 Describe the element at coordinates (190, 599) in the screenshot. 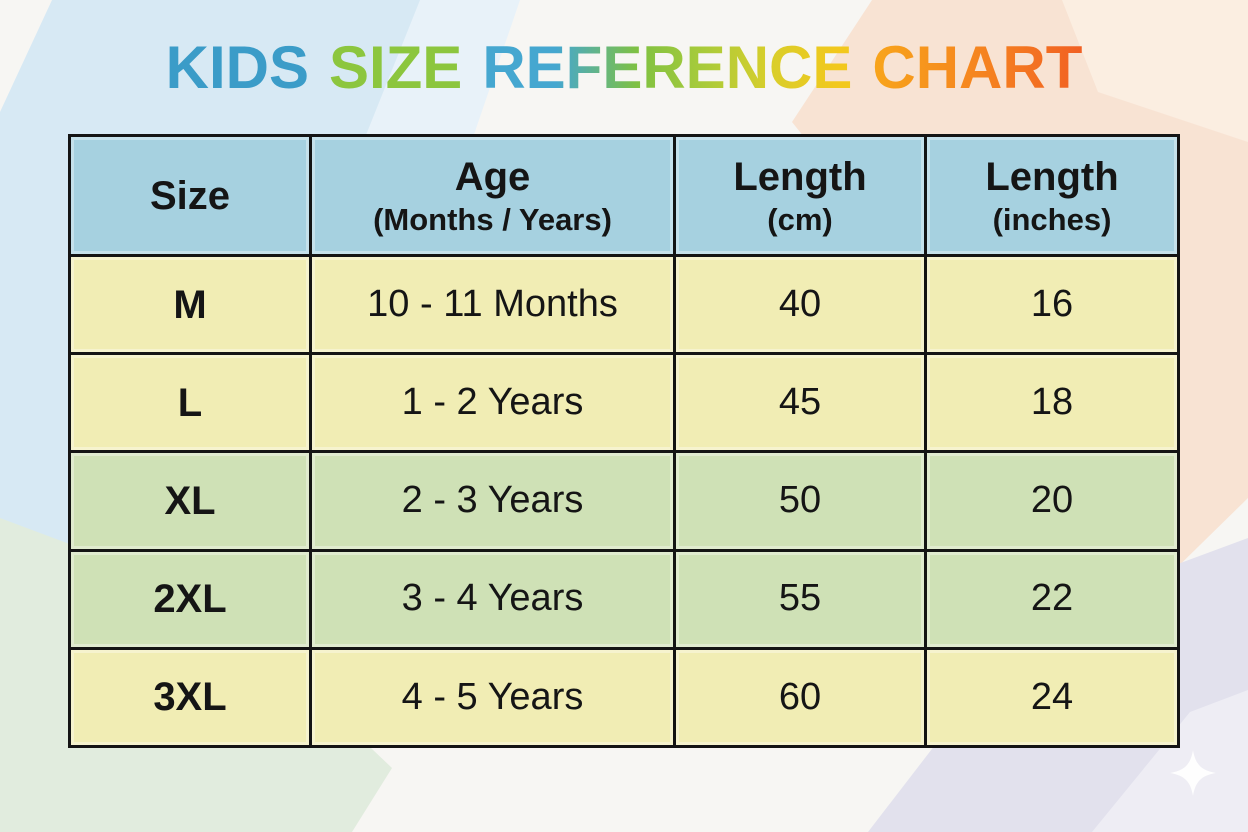

I see `size-cell: 2XL` at that location.